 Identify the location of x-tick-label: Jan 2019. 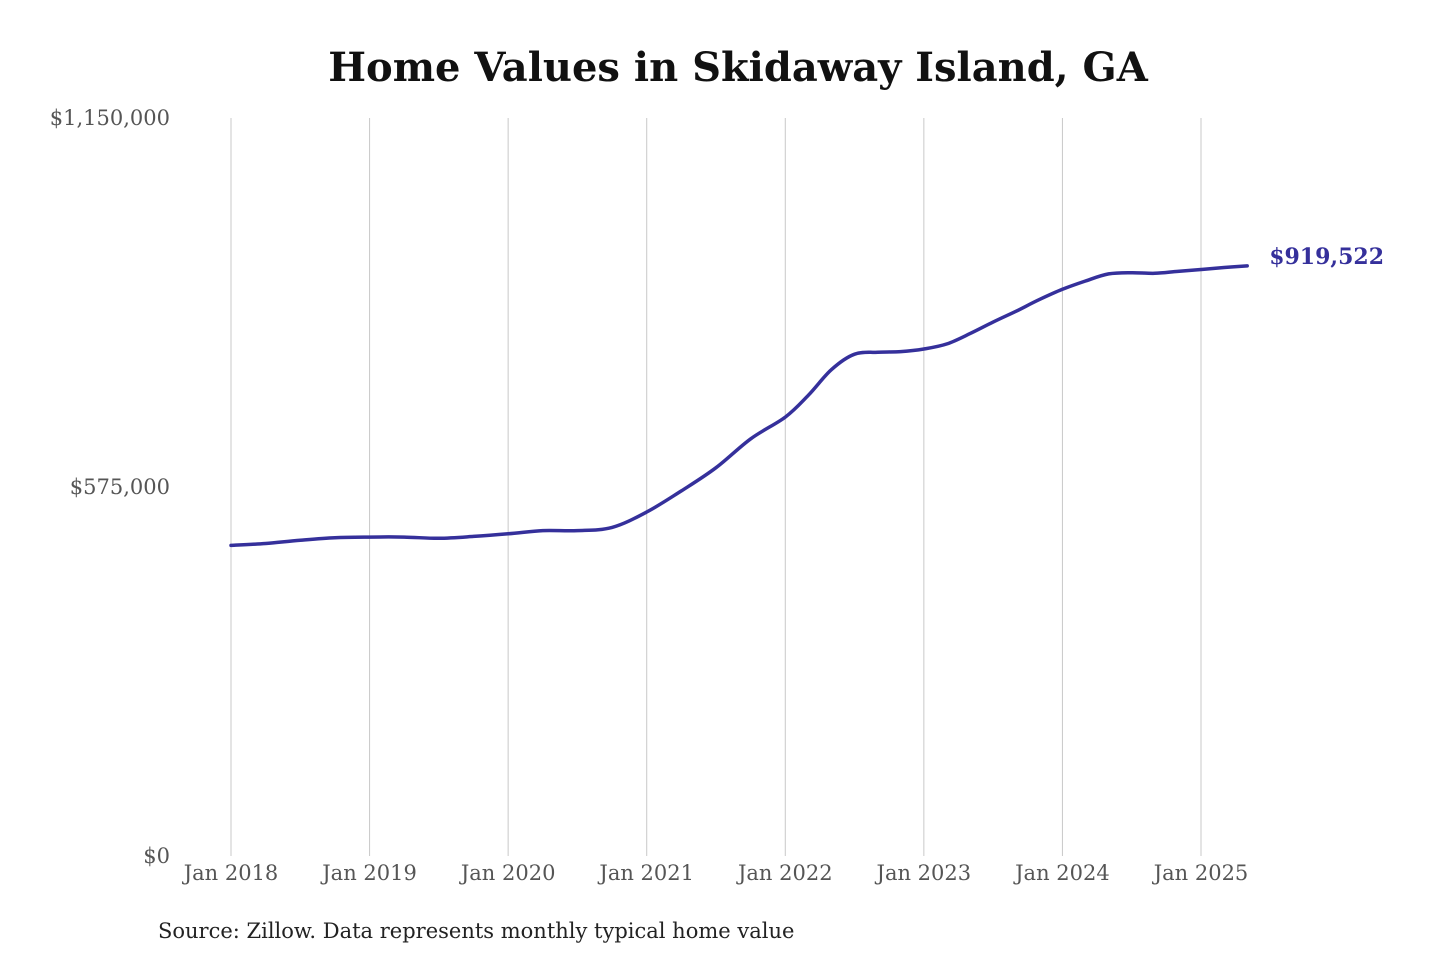
(368, 873).